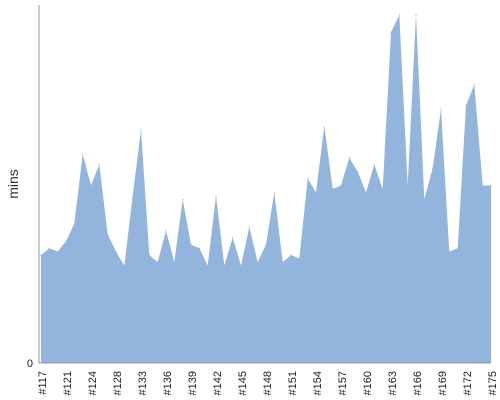 Image resolution: width=500 pixels, height=400 pixels. Describe the element at coordinates (318, 383) in the screenshot. I see `x-tick-label: #154` at that location.